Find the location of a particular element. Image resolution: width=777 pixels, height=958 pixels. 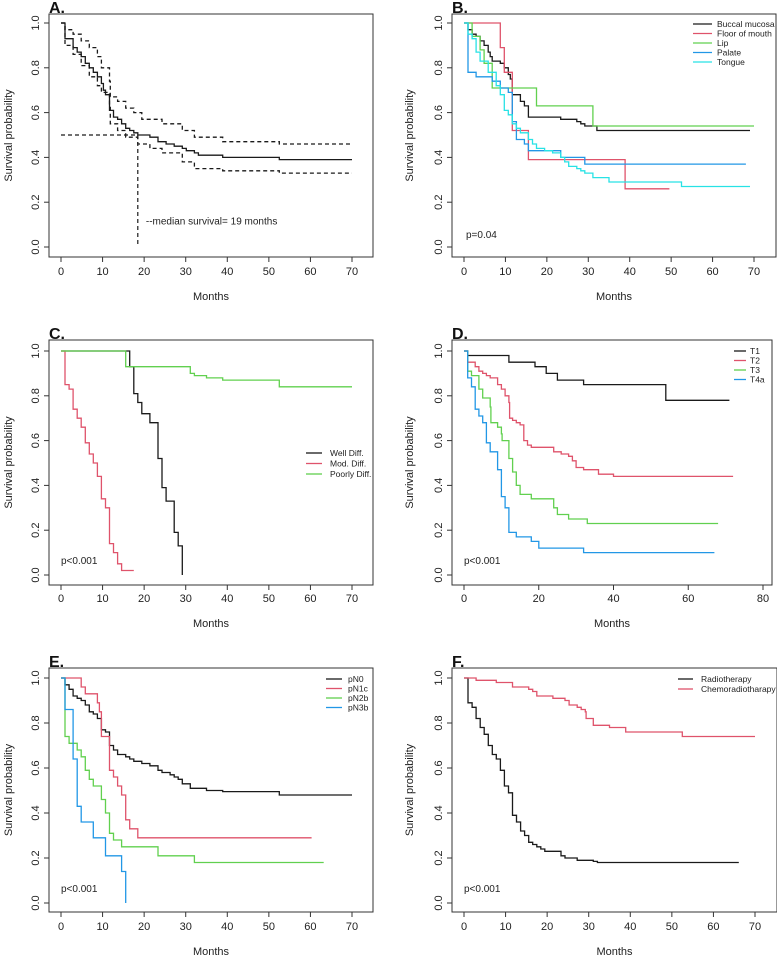

legend-label: Palate is located at coordinates (729, 53).